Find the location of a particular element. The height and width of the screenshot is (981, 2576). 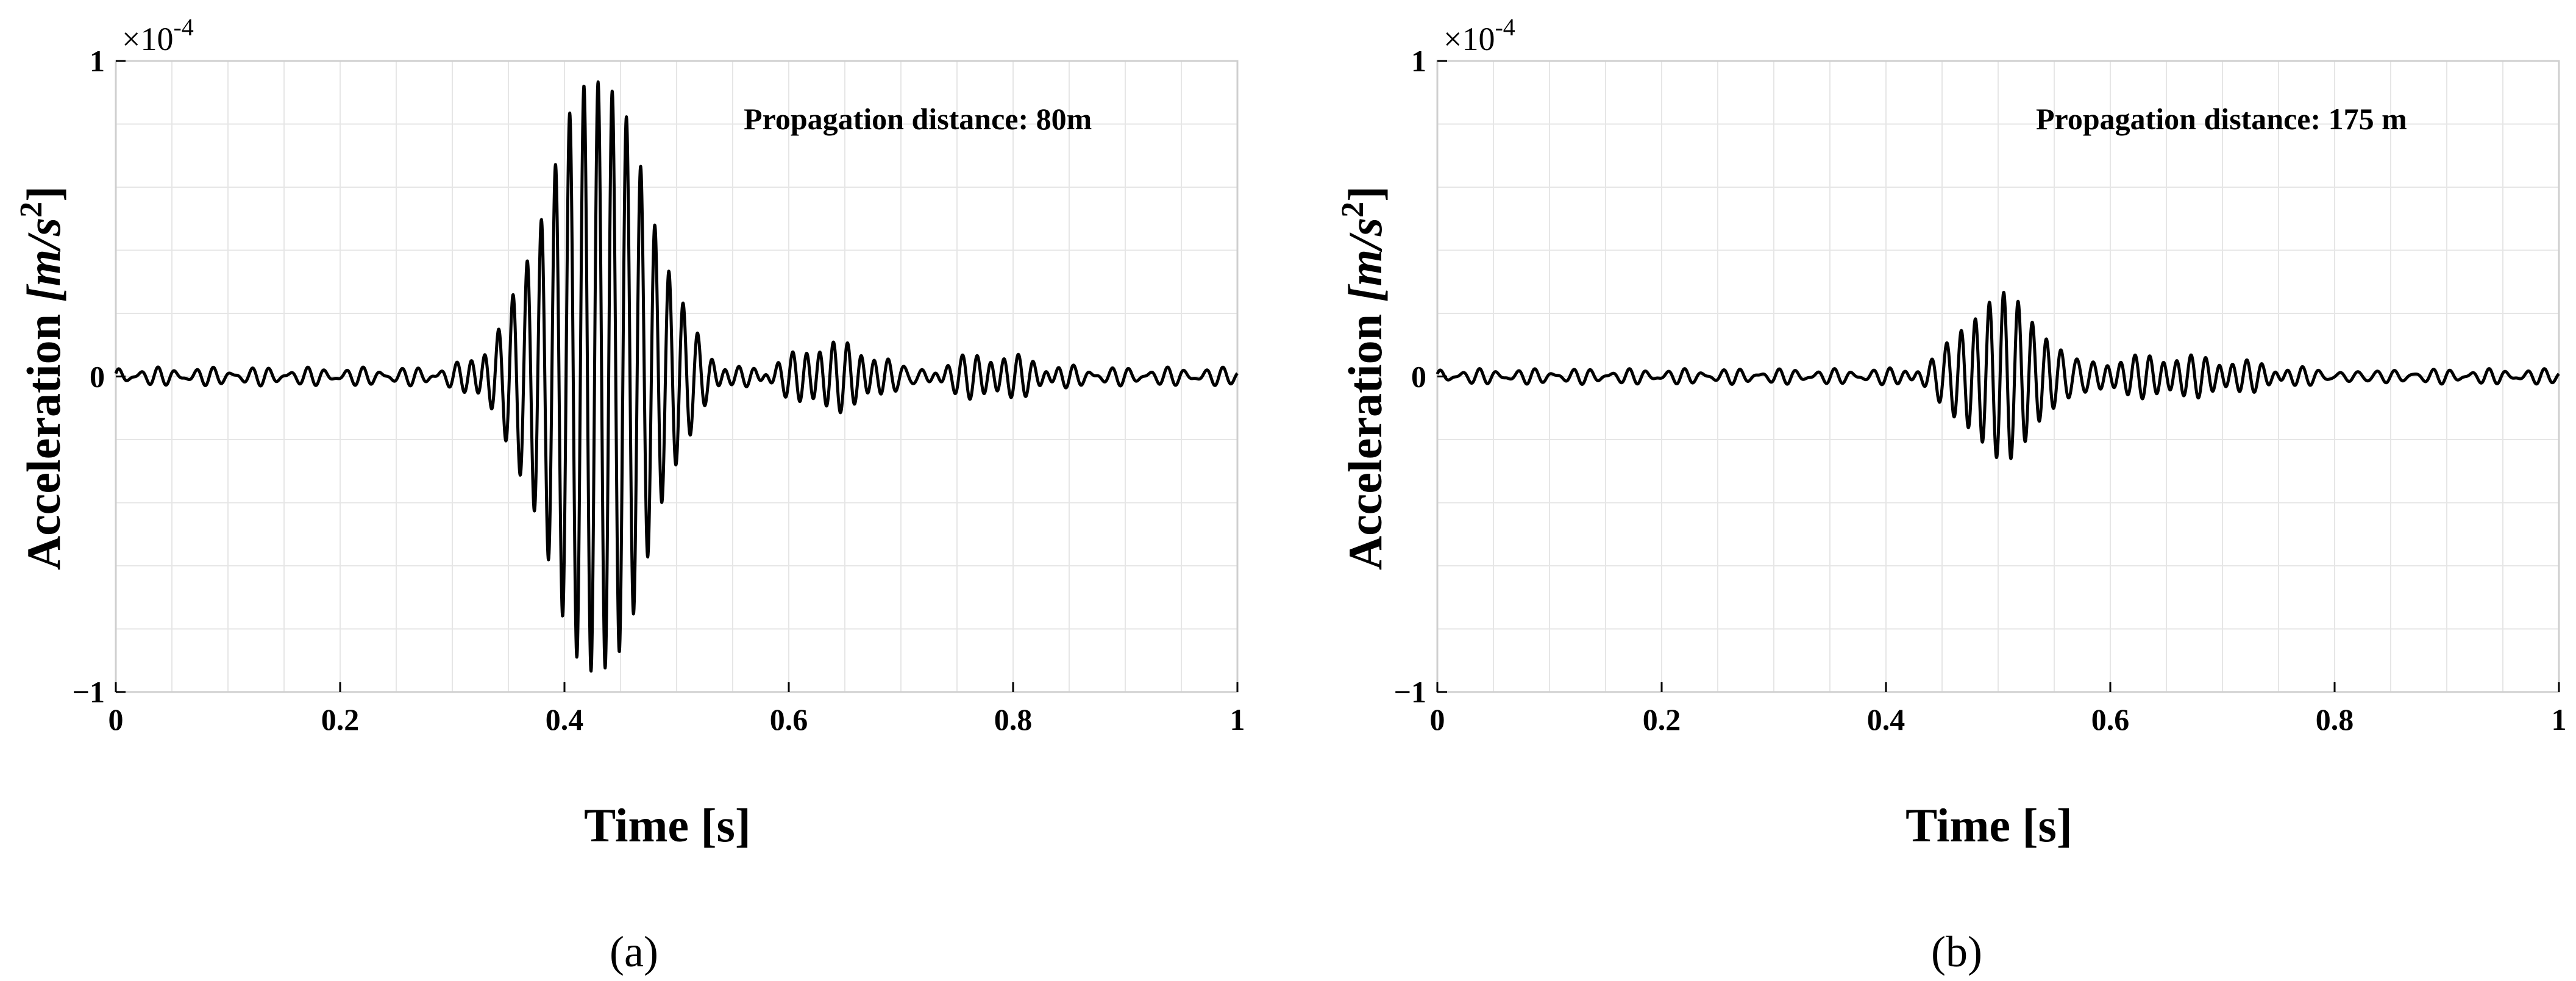

panel-a-x-tick-label: 0.8 is located at coordinates (1013, 719).